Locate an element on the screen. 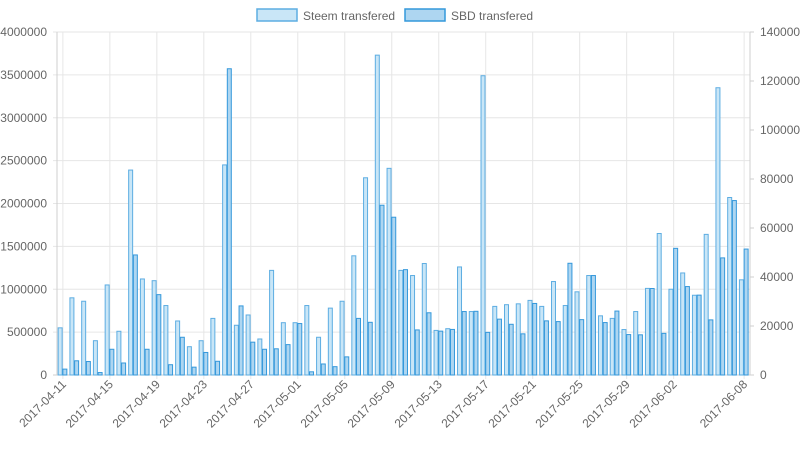 The width and height of the screenshot is (800, 450). y-left-tick-label: 2000000 is located at coordinates (23, 204).